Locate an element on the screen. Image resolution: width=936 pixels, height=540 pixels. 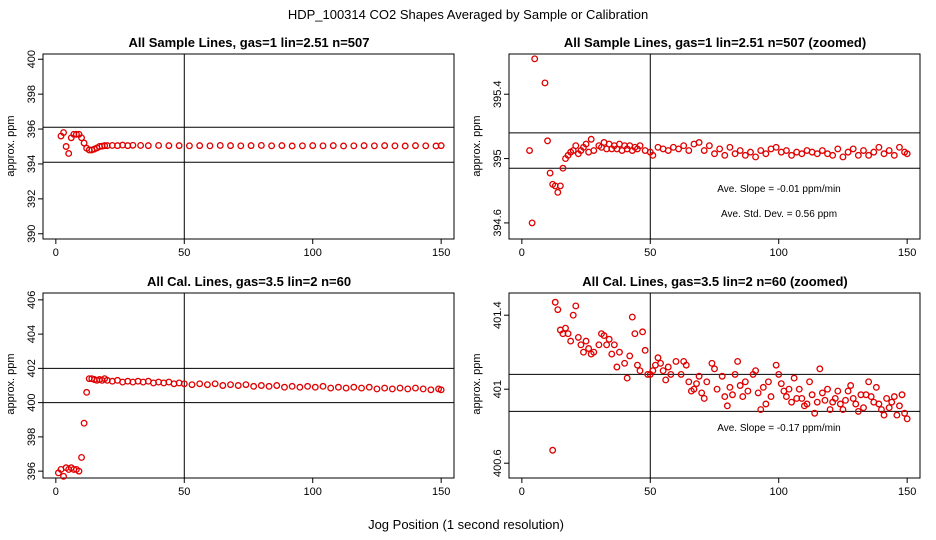
y-tick-label: 396 is located at coordinates (32, 129).